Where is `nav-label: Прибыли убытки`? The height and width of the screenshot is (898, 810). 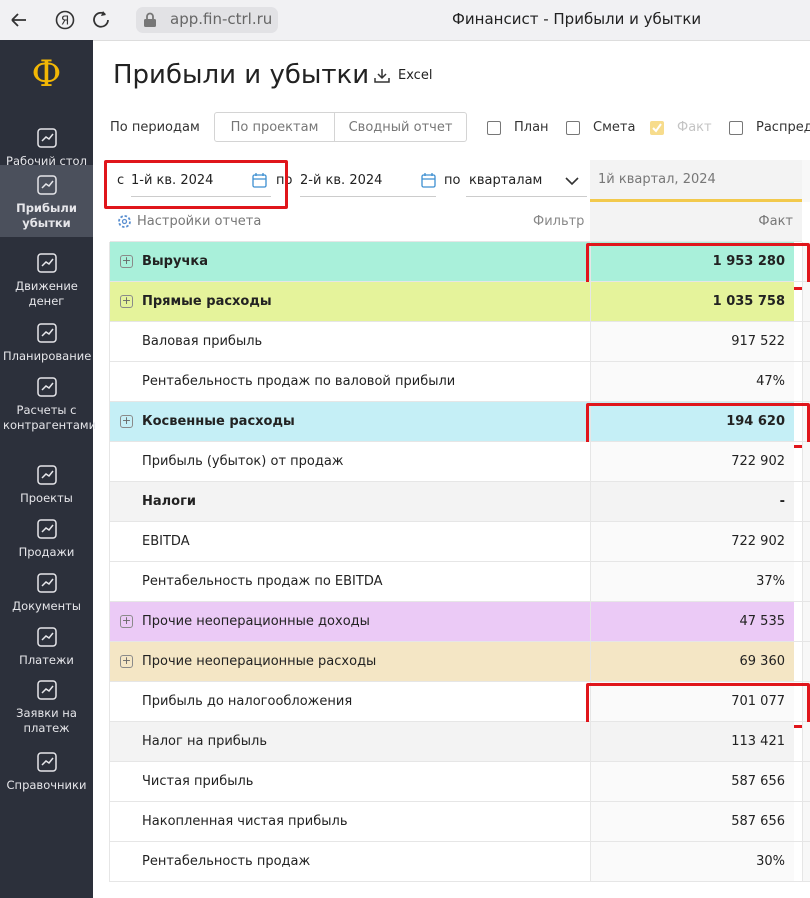
nav-label: Прибыли убытки is located at coordinates (46, 215).